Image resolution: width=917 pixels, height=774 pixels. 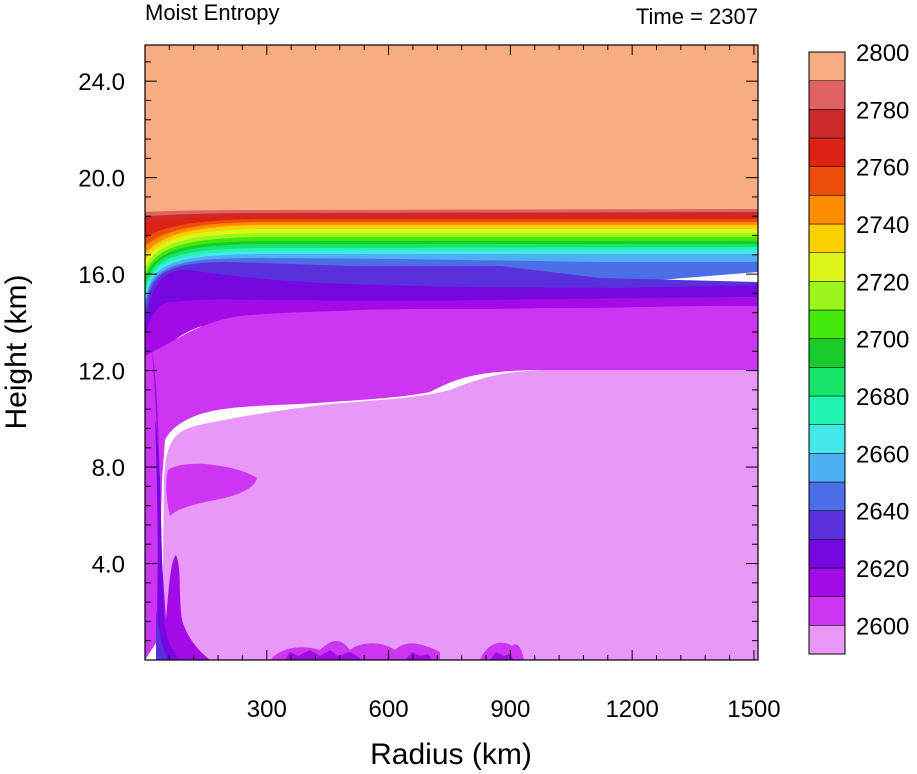 I want to click on y-tick-label: 8.0, so click(x=108, y=468).